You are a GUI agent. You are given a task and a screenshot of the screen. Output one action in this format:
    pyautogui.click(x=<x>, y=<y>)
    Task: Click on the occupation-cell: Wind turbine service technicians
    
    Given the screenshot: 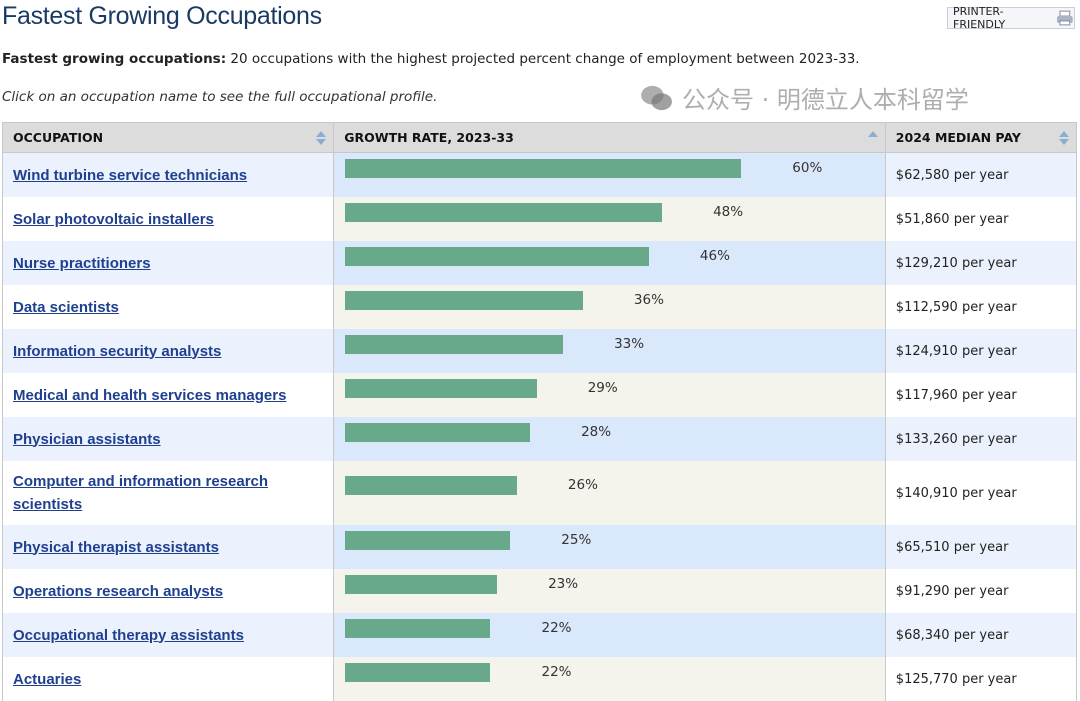 What is the action you would take?
    pyautogui.click(x=168, y=174)
    